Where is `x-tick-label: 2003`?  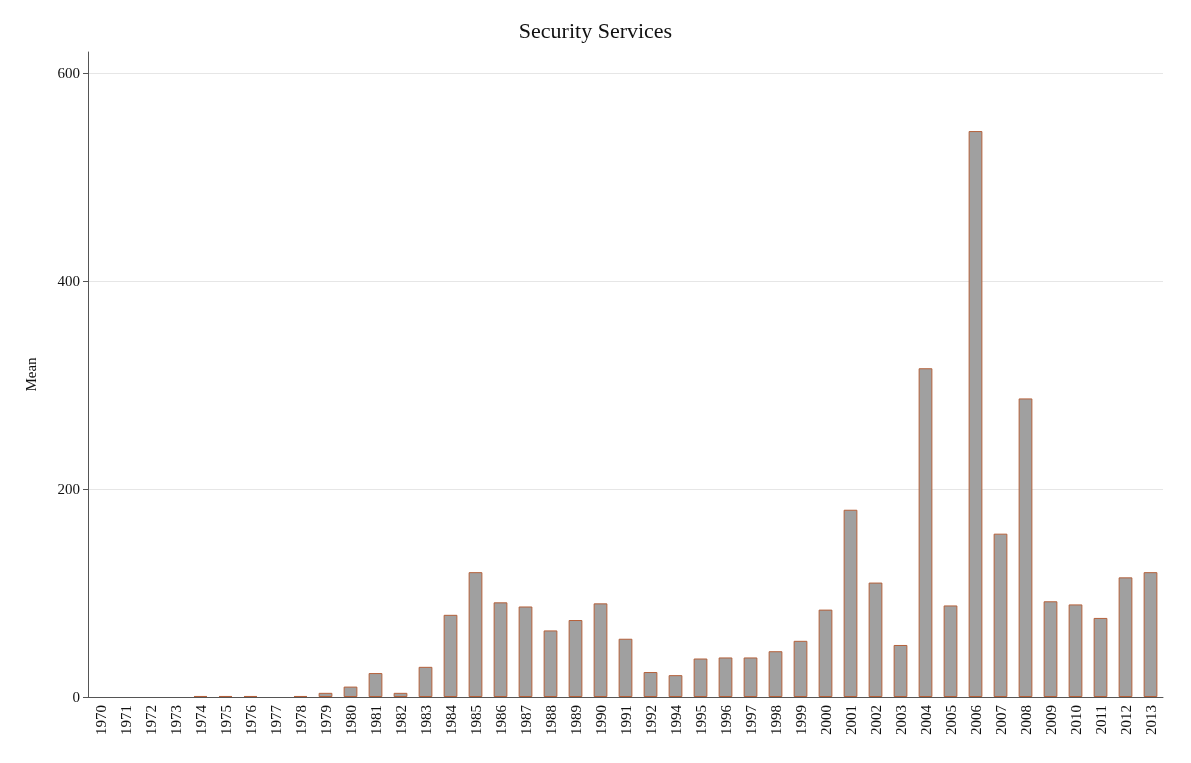
x-tick-label: 2003 is located at coordinates (900, 720).